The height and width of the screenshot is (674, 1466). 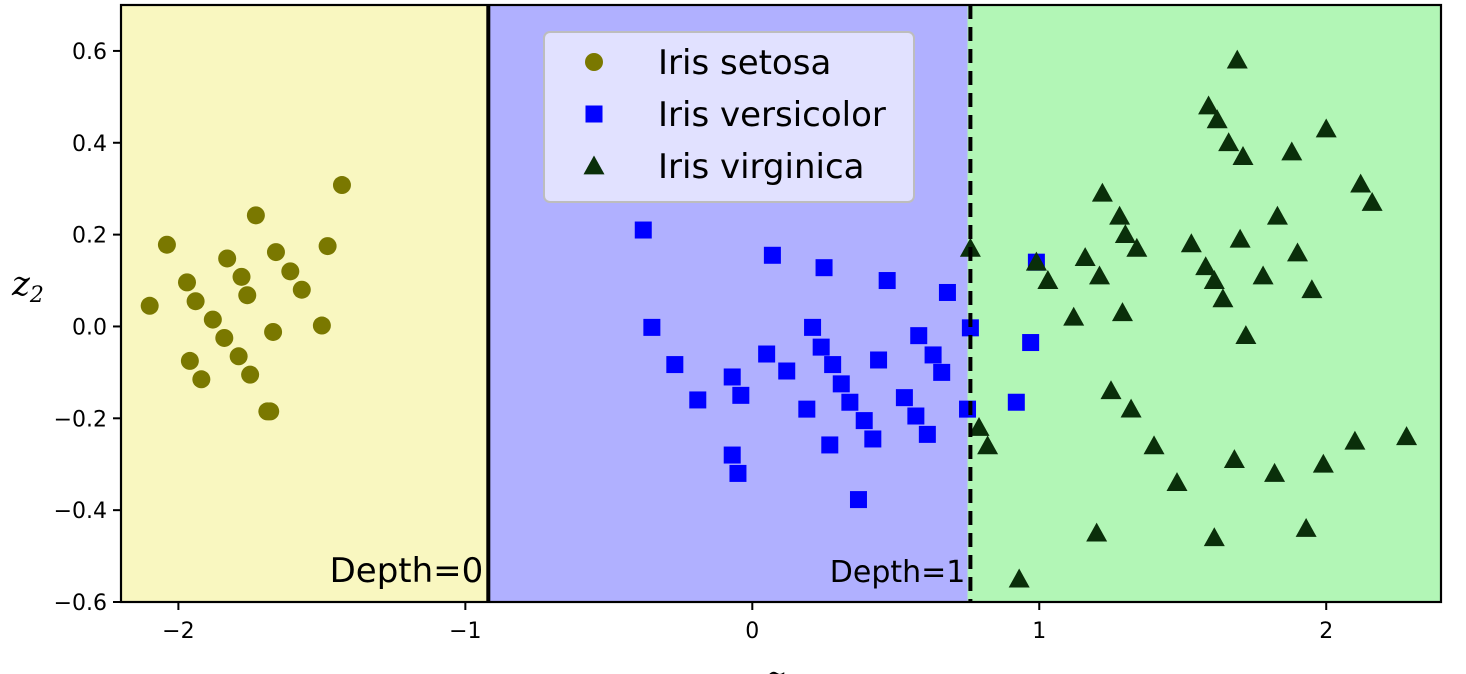 I want to click on legend: Iris setosa Iris versicolor Iris virginica, so click(x=729, y=117).